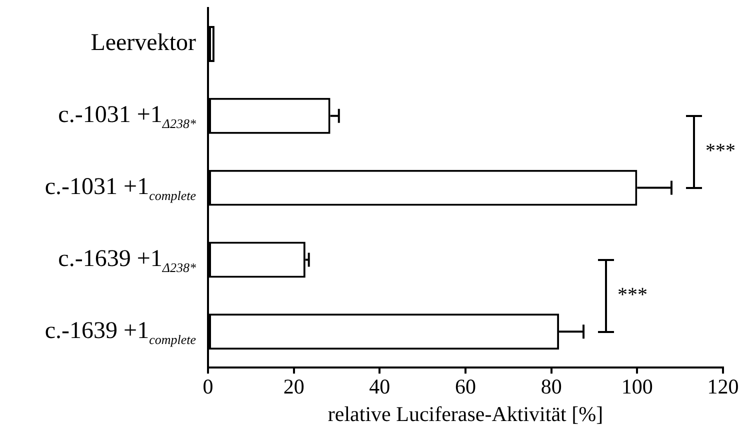  Describe the element at coordinates (127, 260) in the screenshot. I see `y-tick-label: c.-1639 +1$_{Δ238*}$` at that location.